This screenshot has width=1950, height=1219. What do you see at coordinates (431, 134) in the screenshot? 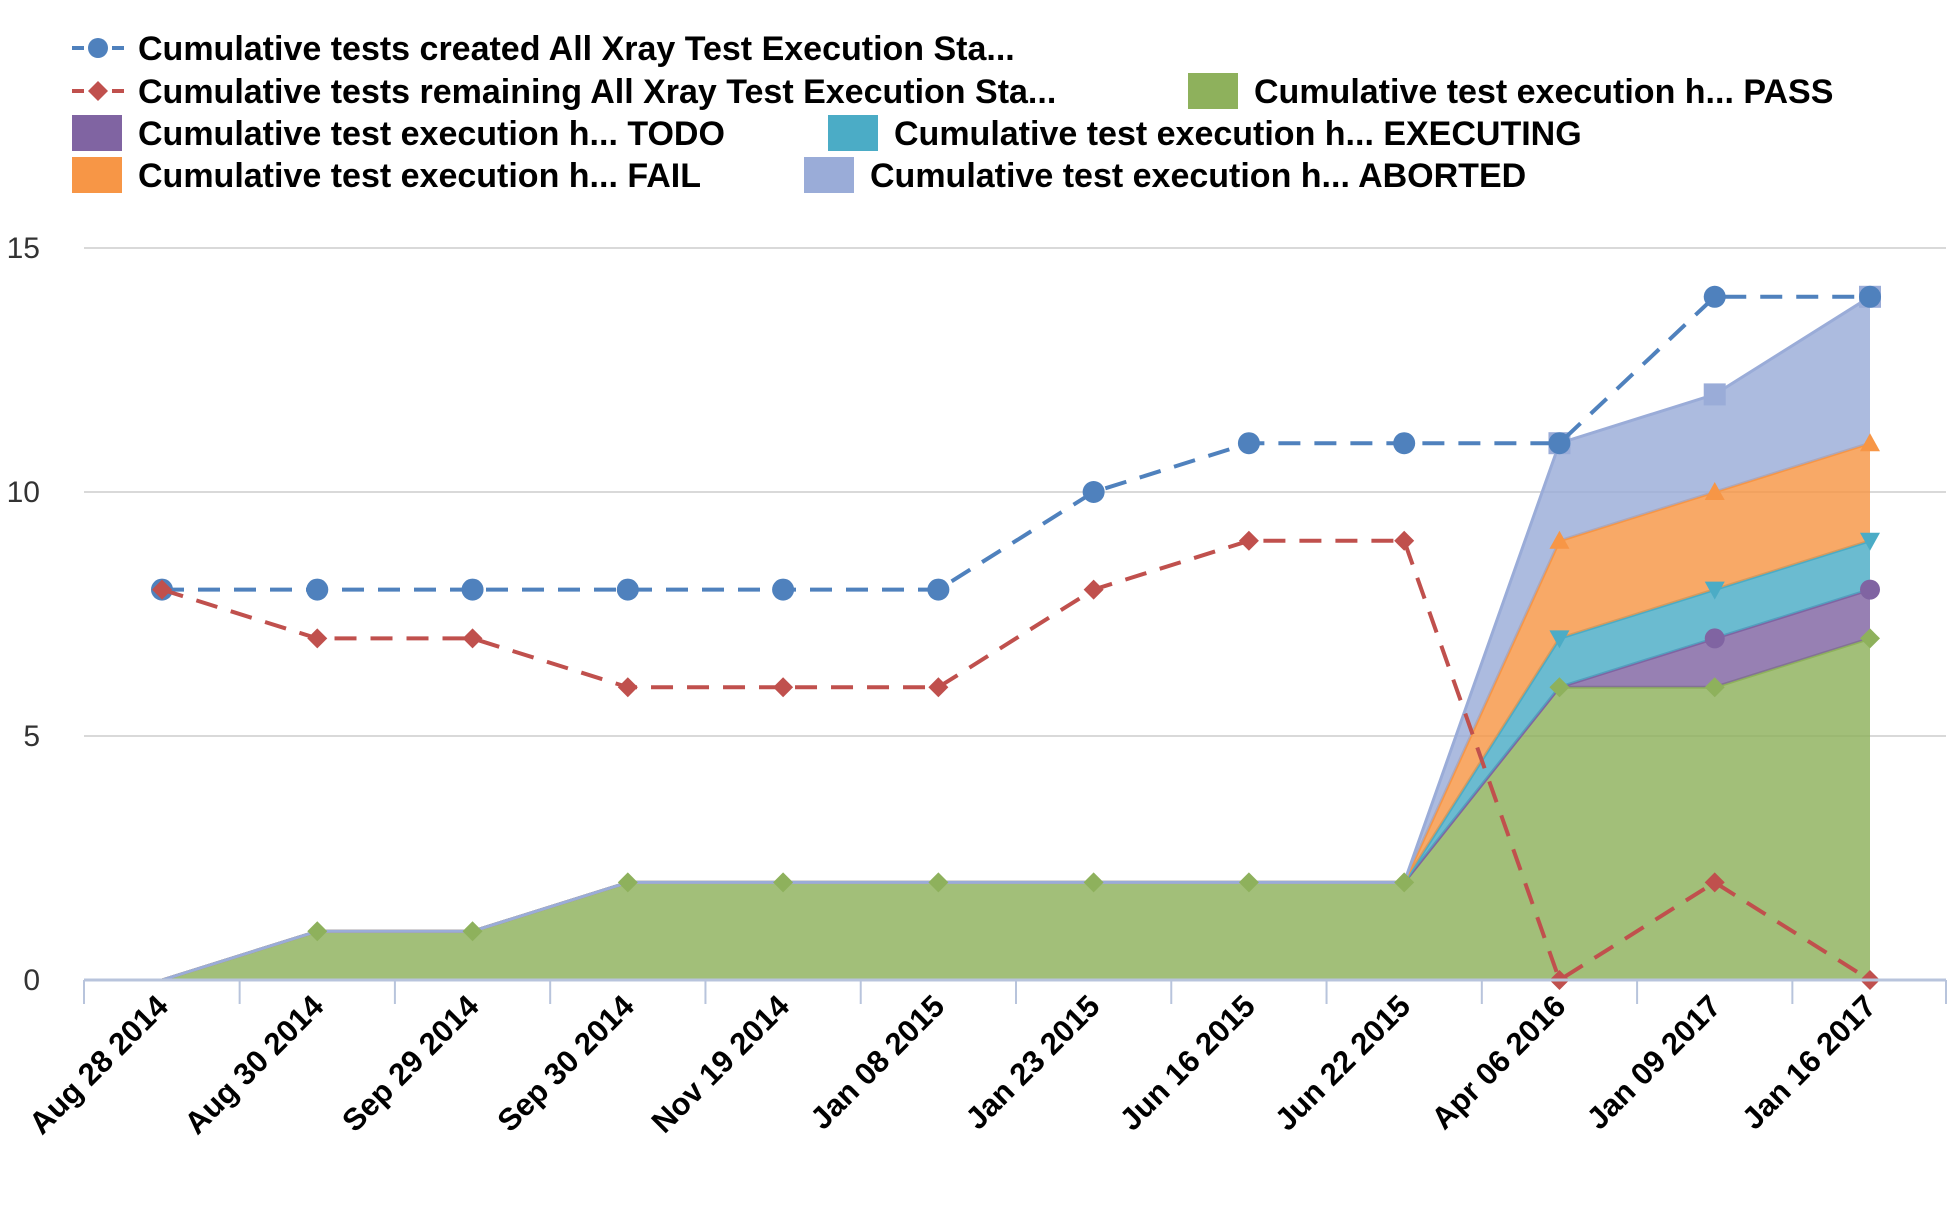
I see `legend-label: Cumulative test execution h... TODO` at bounding box center [431, 134].